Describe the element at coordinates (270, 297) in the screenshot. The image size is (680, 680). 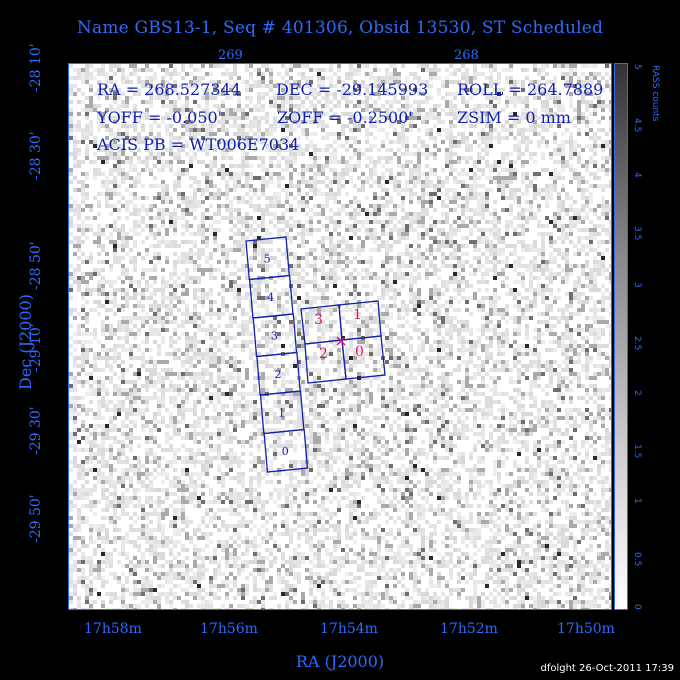
I see `acis-s-chip-label: 4` at that location.